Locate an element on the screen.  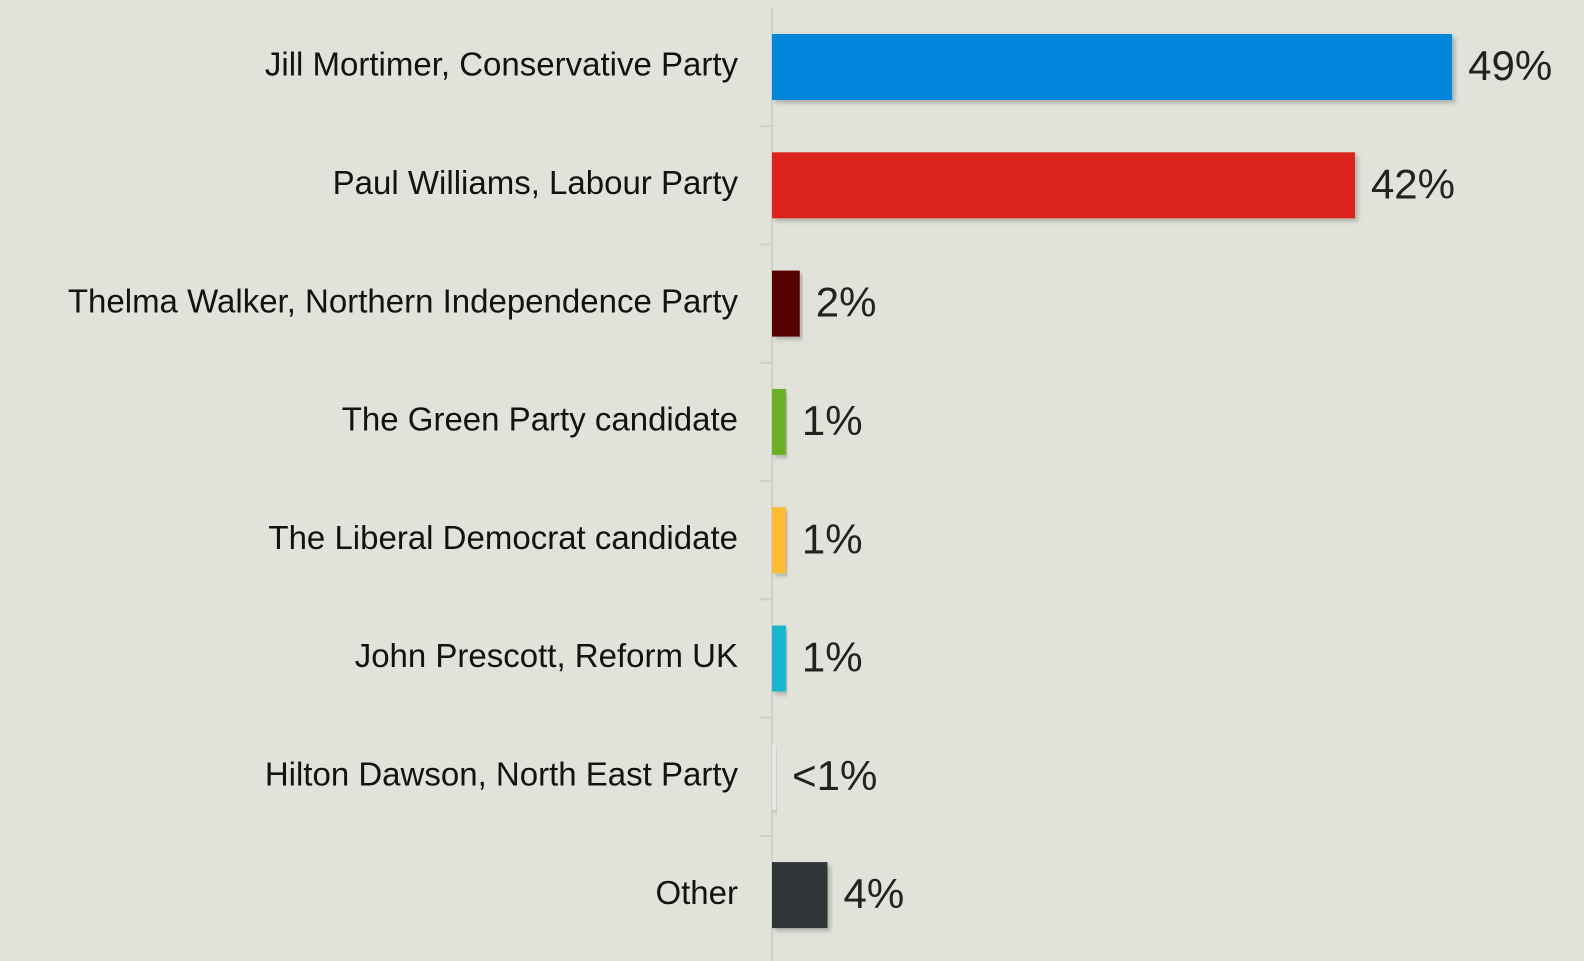
category-label: Jill Mortimer, Conservative Party is located at coordinates (502, 64).